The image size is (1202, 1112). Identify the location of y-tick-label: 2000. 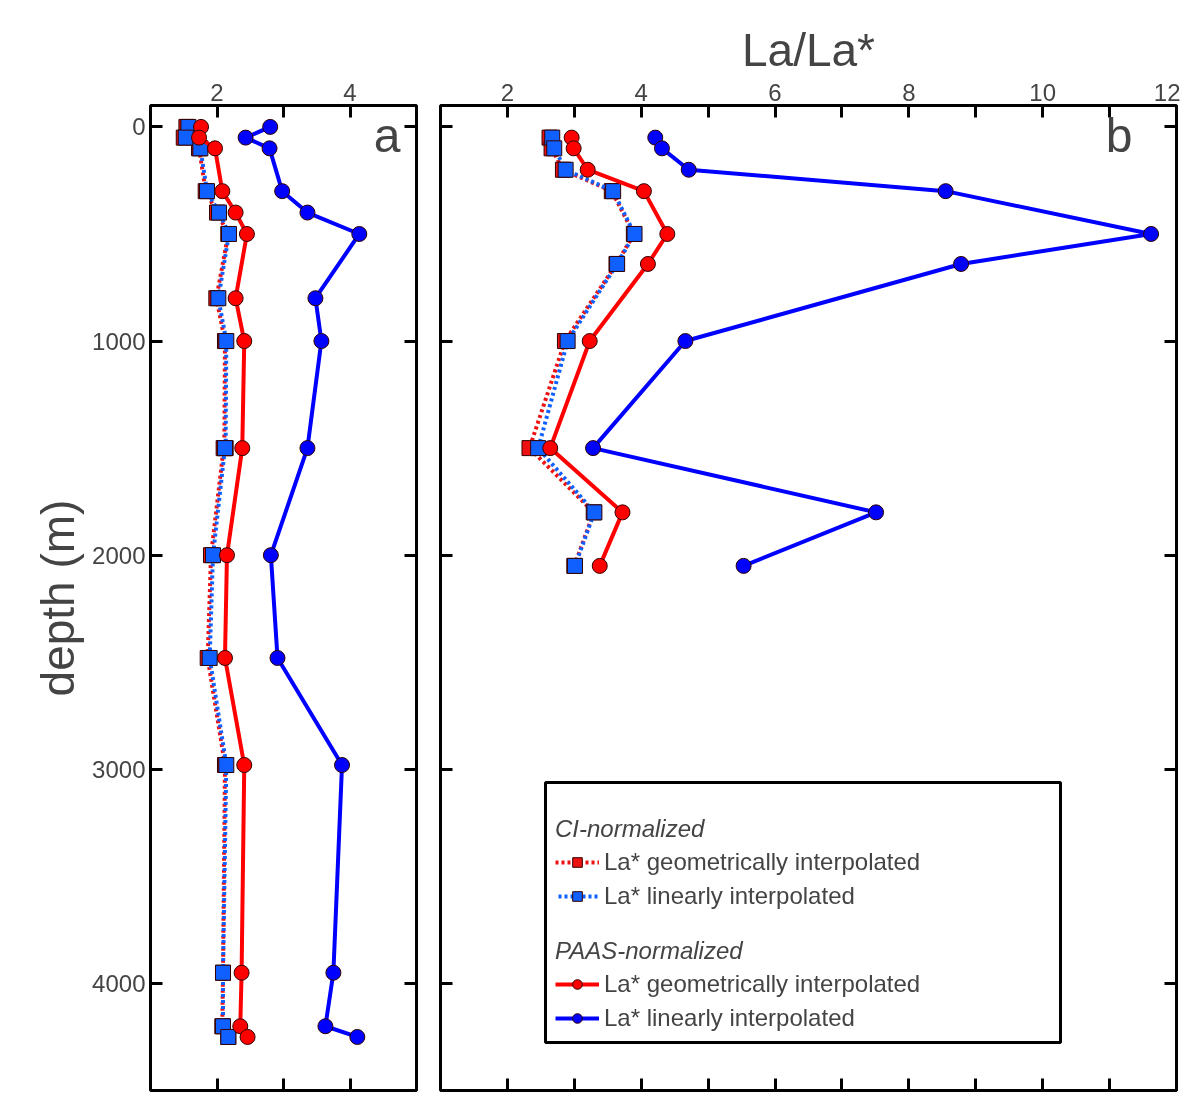
(119, 555).